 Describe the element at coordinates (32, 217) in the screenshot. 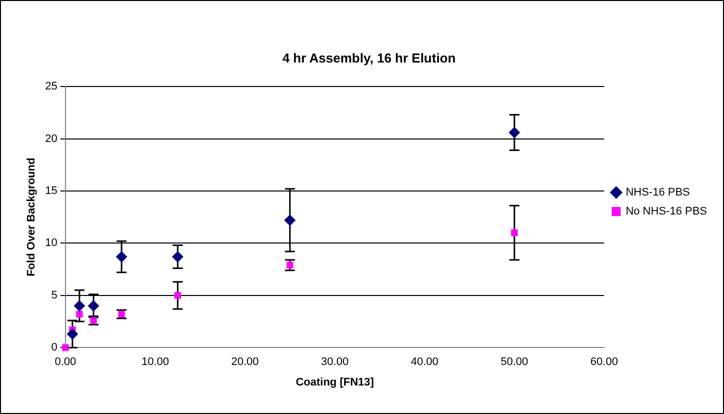

I see `y-axis-title: Fold Over Background` at that location.